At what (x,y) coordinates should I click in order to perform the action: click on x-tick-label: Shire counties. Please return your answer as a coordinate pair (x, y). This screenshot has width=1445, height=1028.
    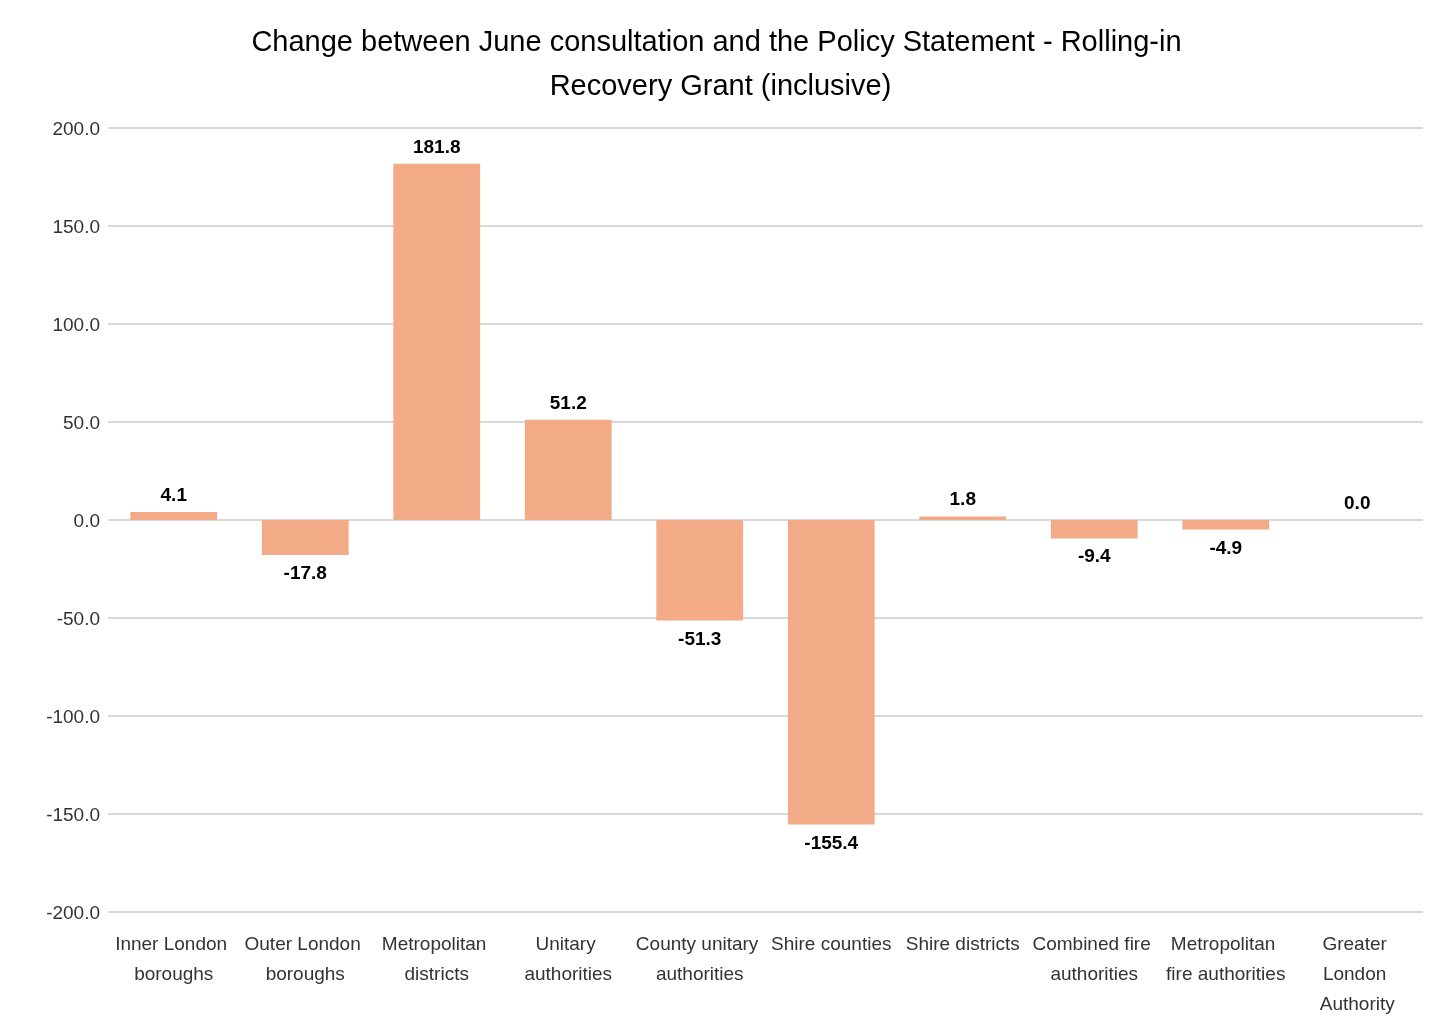
    Looking at the image, I should click on (831, 943).